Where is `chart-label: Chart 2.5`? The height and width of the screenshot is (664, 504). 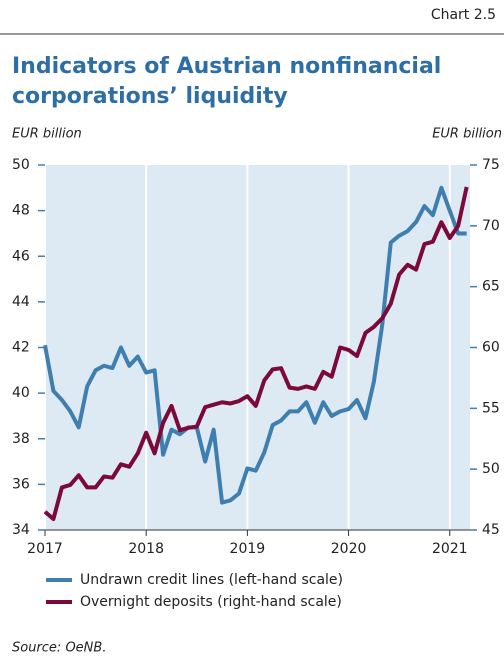
chart-label: Chart 2.5 is located at coordinates (463, 15).